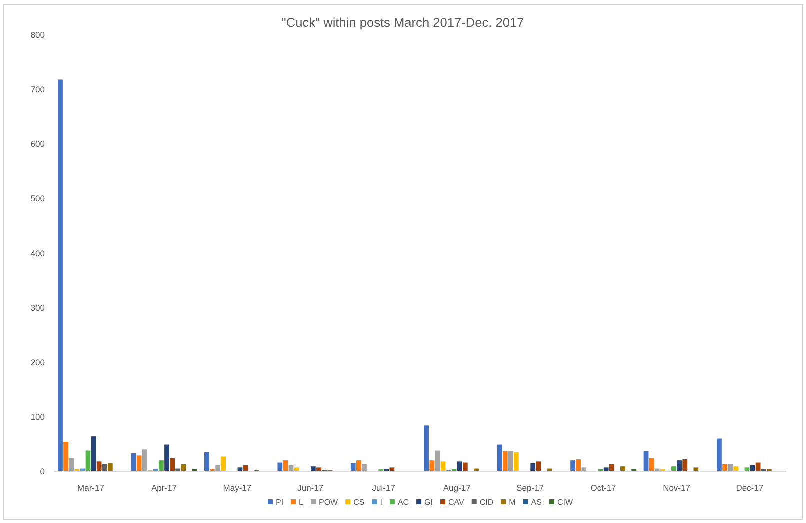  I want to click on legend-label: L, so click(301, 502).